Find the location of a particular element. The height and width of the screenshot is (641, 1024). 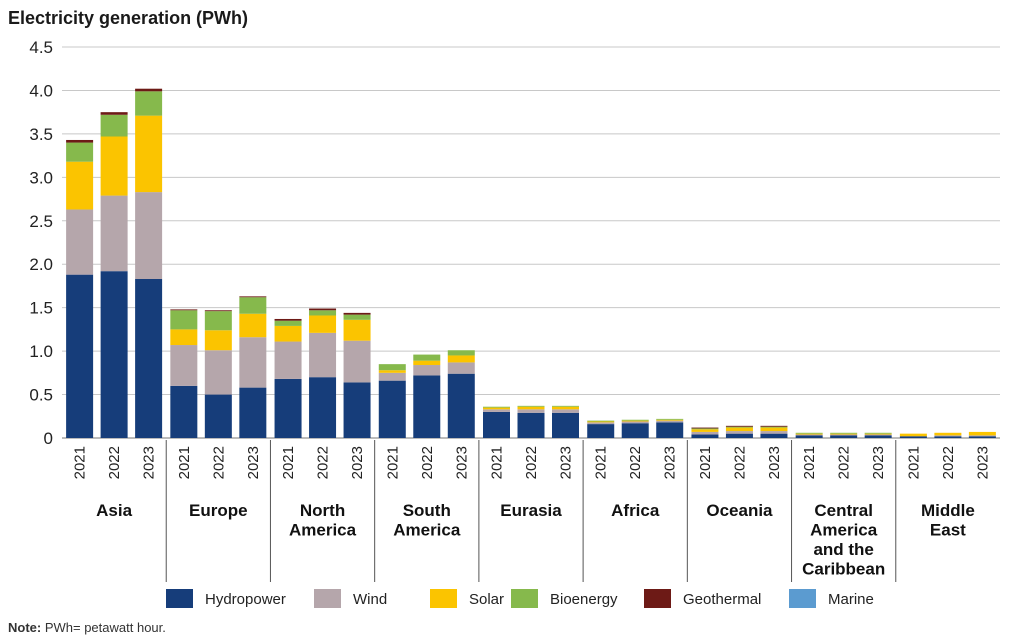

y-tick-label: 2.5 is located at coordinates (41, 221).